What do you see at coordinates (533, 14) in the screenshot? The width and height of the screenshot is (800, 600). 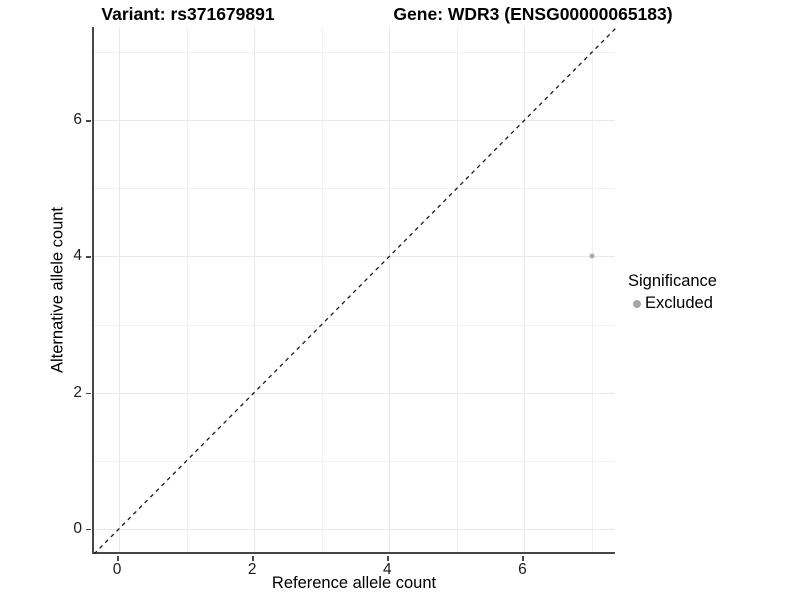 I see `gene-title: Gene: WDR3 (ENSG00000065183)` at bounding box center [533, 14].